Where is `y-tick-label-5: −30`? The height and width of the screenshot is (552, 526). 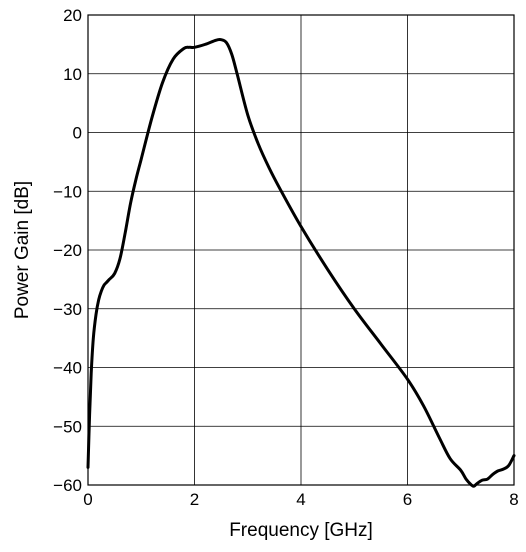 y-tick-label-5: −30 is located at coordinates (67, 309).